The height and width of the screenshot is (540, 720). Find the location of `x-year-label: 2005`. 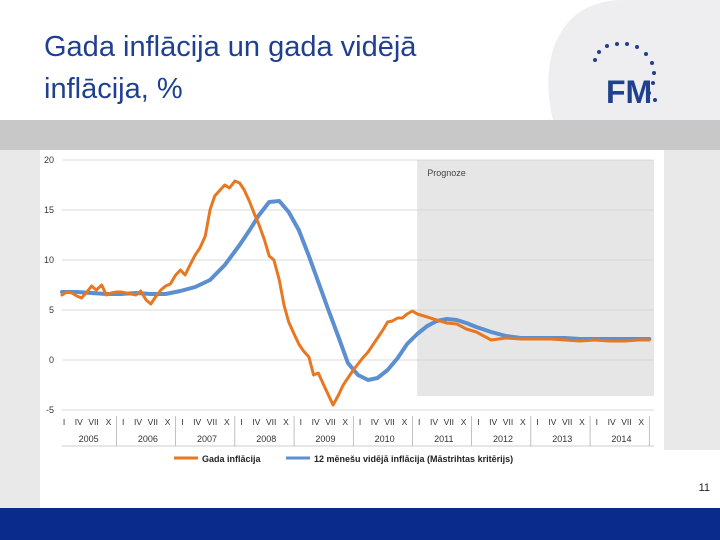

x-year-label: 2005 is located at coordinates (89, 439).